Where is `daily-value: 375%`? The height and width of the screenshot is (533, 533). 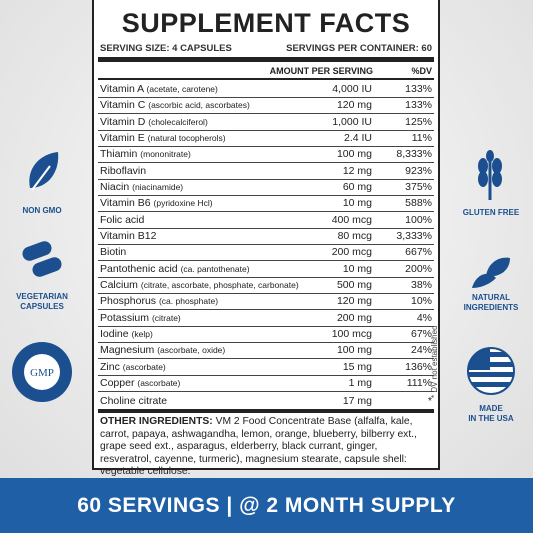 daily-value: 375% is located at coordinates (418, 186).